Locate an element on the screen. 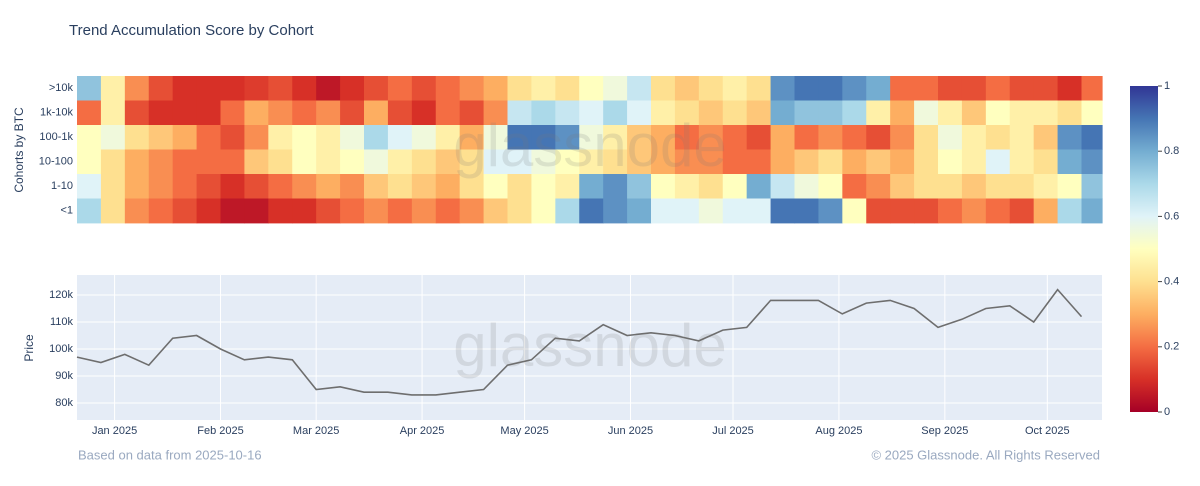 This screenshot has width=1200, height=486. colorbar-tick-label: 1 is located at coordinates (1167, 86).